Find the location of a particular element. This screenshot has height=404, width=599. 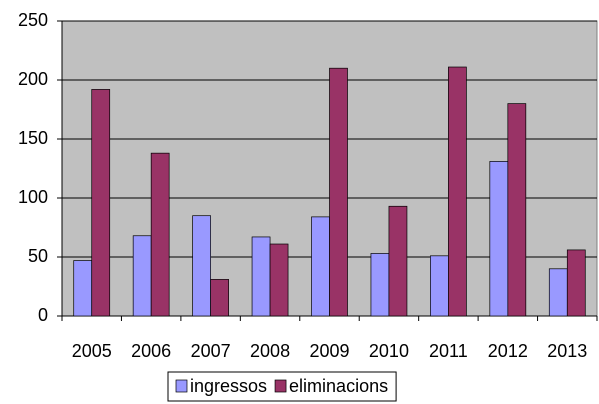

legend-label: eliminacions is located at coordinates (338, 386).